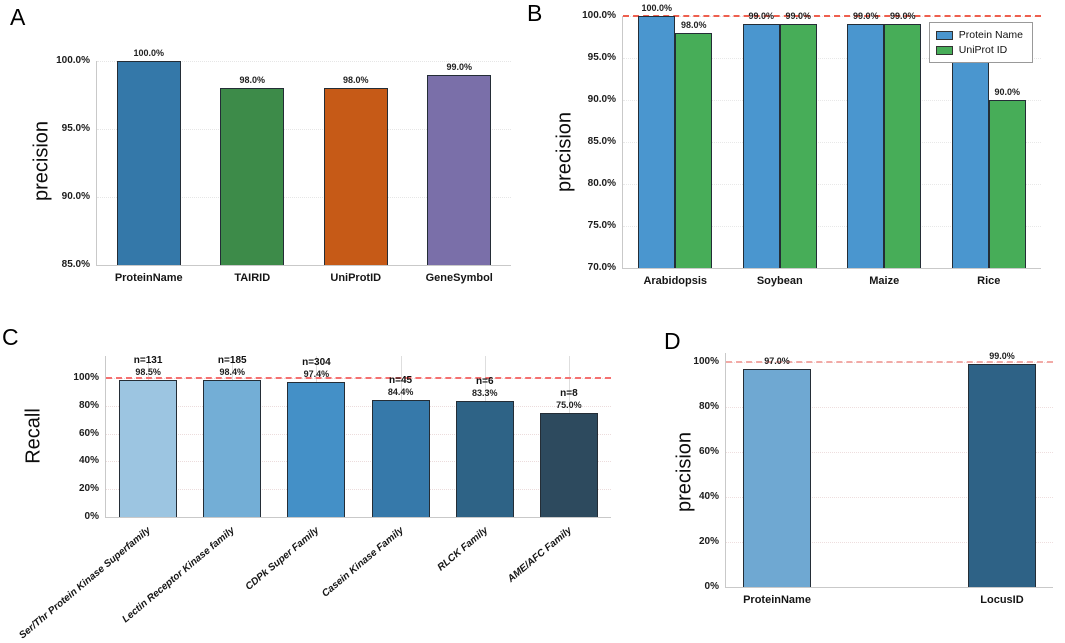  Describe the element at coordinates (798, 146) in the screenshot. I see `bar-soybean-uniprot-id` at that location.